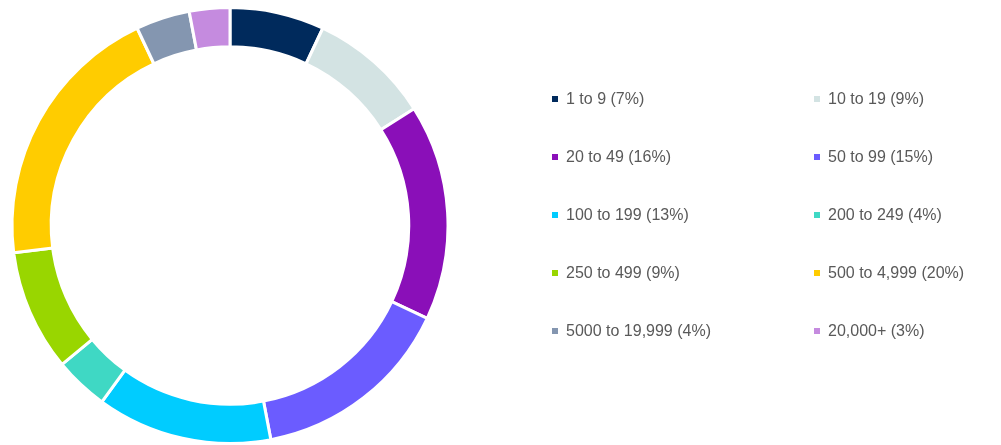 This screenshot has height=445, width=1001. I want to click on legend-label: 1 to 9 (7%), so click(605, 99).